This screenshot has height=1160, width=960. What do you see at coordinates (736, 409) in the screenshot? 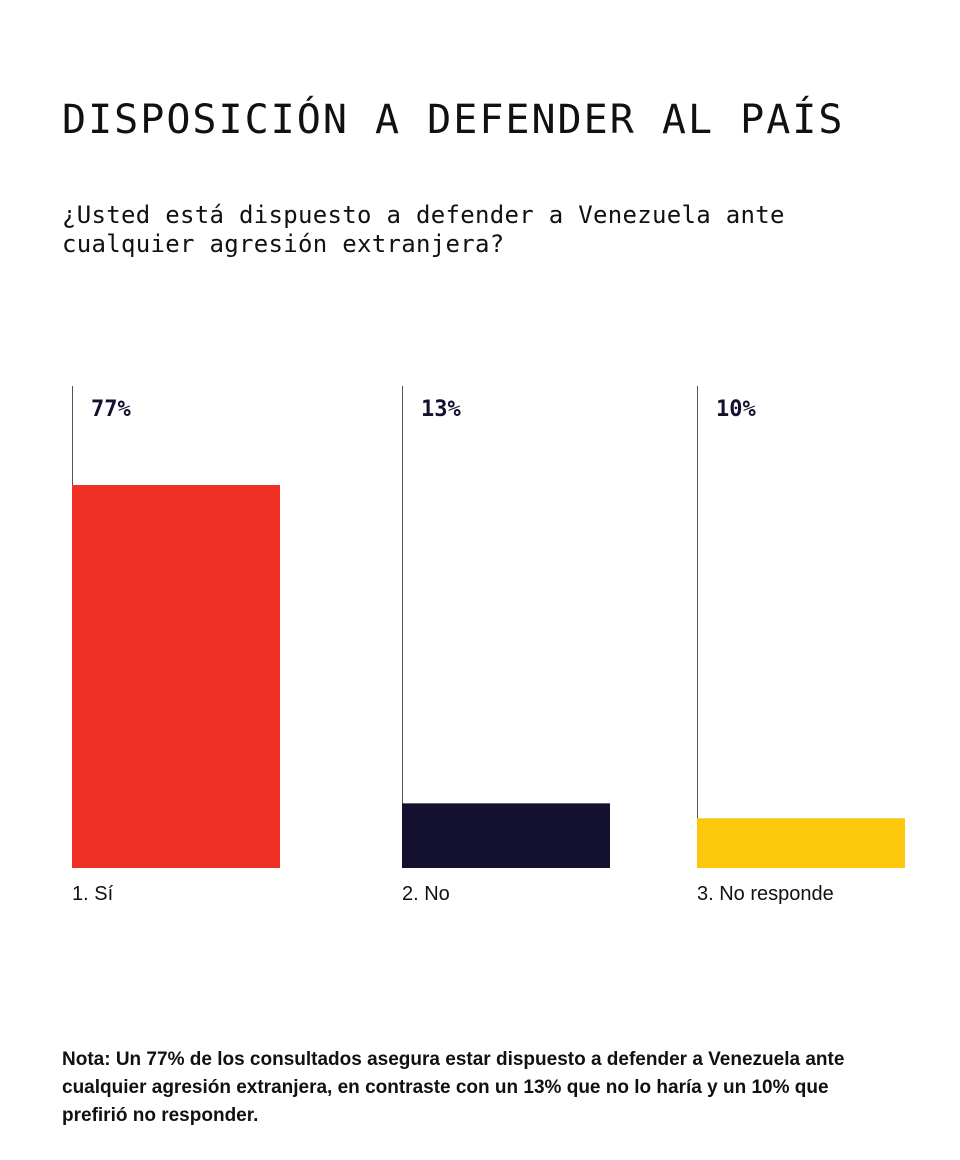
I see `value-label-no-responde: 10%` at bounding box center [736, 409].